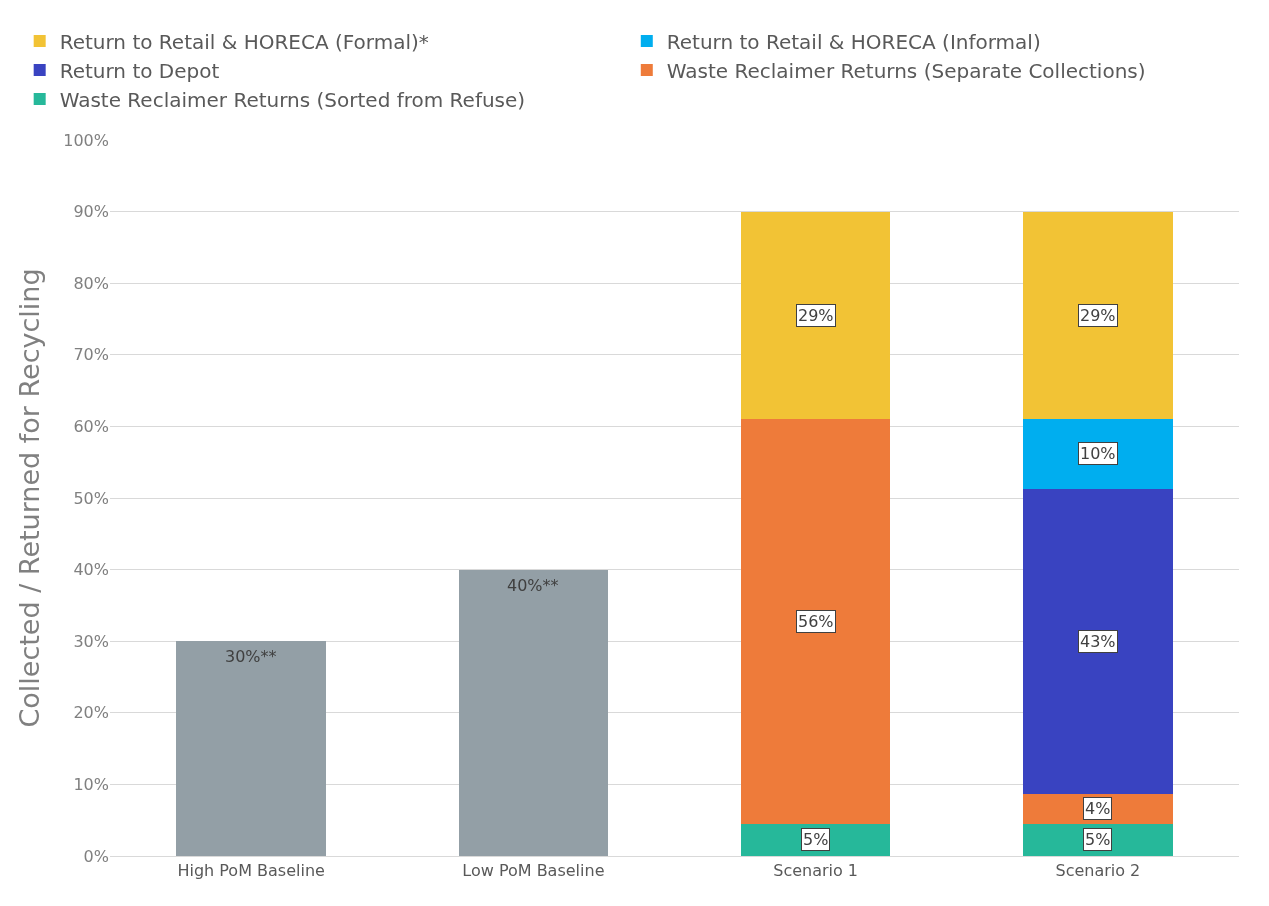  What do you see at coordinates (906, 70) in the screenshot?
I see `legend-label: Waste Reclaimer Returns (Separate Collections)` at bounding box center [906, 70].